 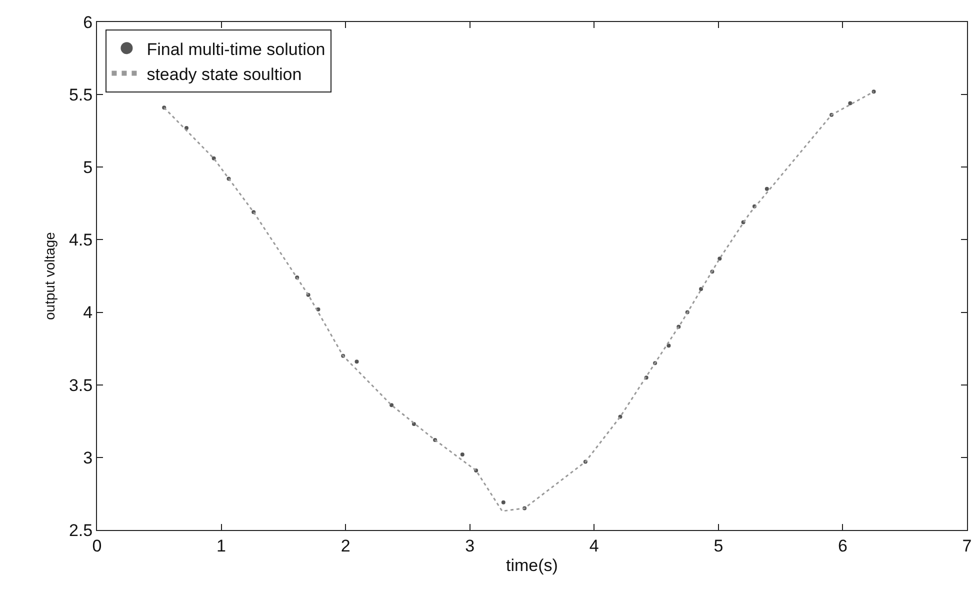 I want to click on x-tick-label: 4, so click(x=594, y=546).